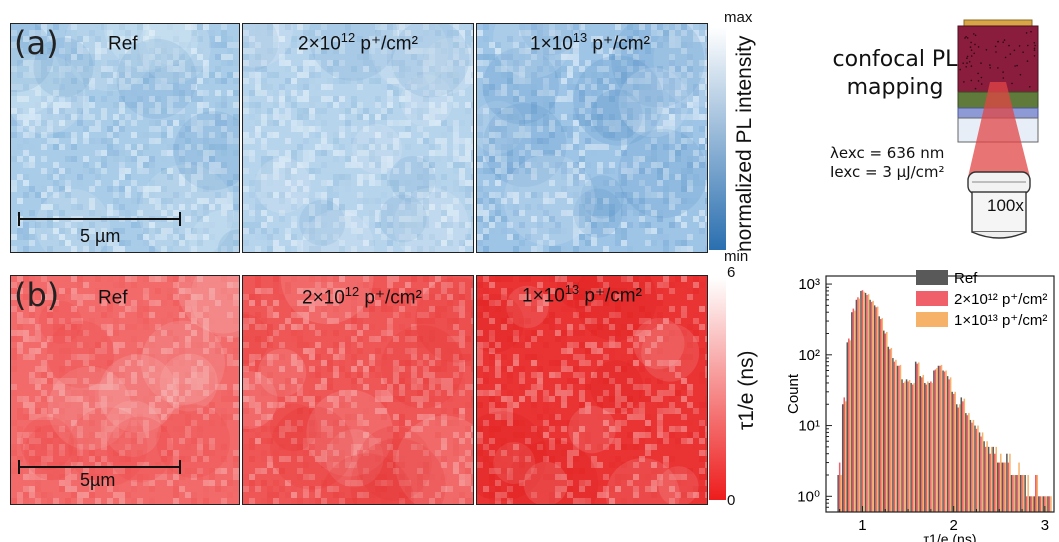 This screenshot has height=542, width=1059. What do you see at coordinates (808, 496) in the screenshot?
I see `y-tick-label: 10⁰` at bounding box center [808, 496].